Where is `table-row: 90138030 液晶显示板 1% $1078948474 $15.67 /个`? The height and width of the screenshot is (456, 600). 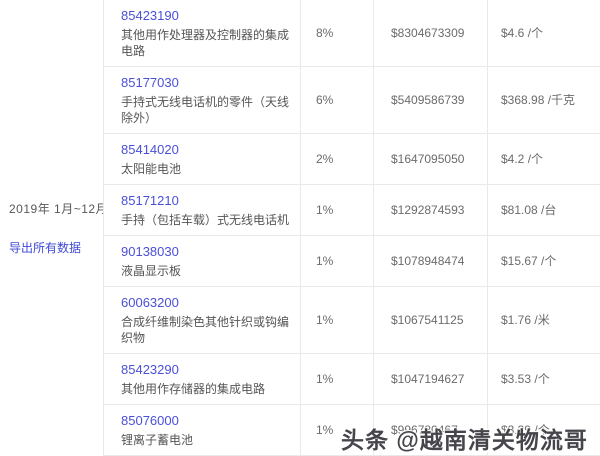
table-row: 90138030 液晶显示板 1% $1078948474 $15.67 /个 is located at coordinates (351, 261).